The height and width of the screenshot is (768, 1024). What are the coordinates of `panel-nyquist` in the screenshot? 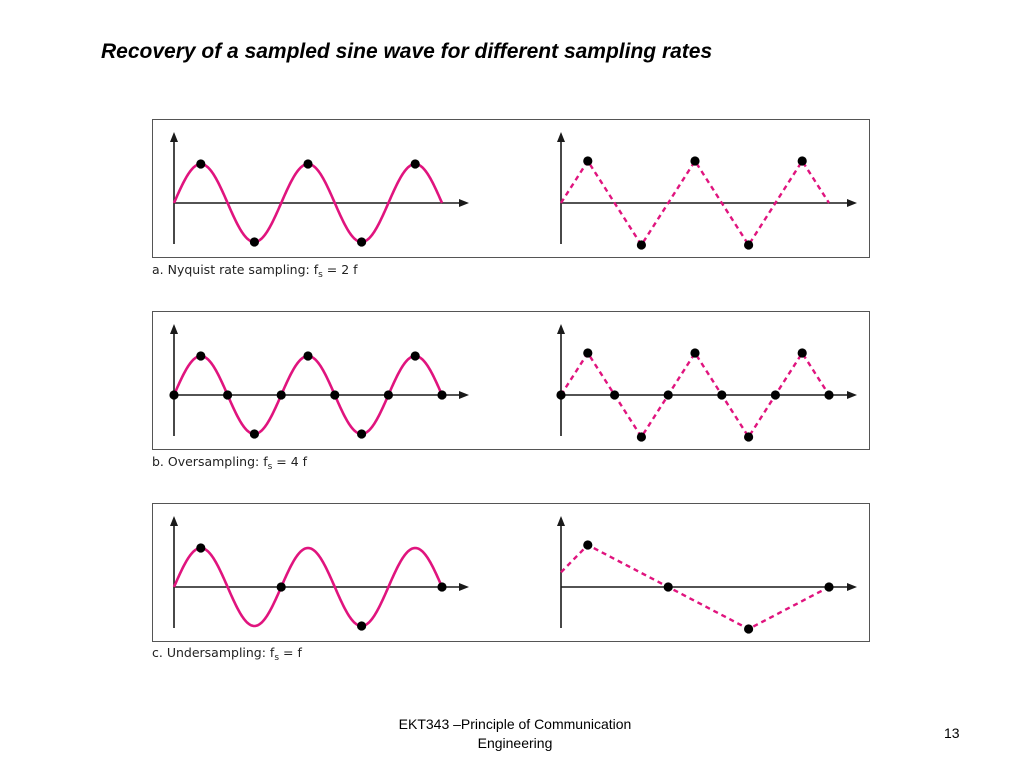 It's located at (511, 188).